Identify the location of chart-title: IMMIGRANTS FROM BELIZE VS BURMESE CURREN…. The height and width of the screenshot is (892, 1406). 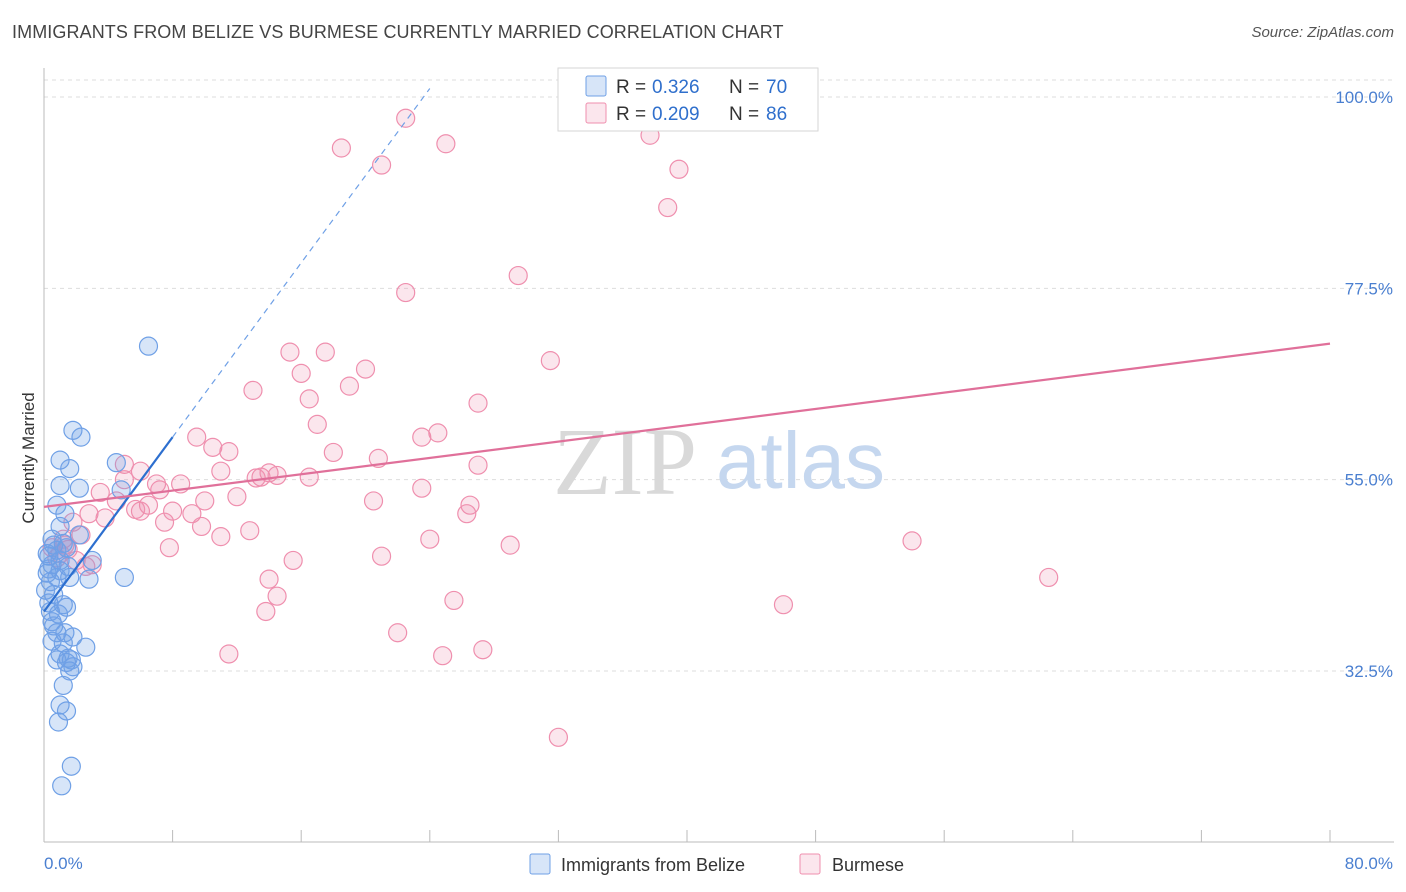
(398, 32).